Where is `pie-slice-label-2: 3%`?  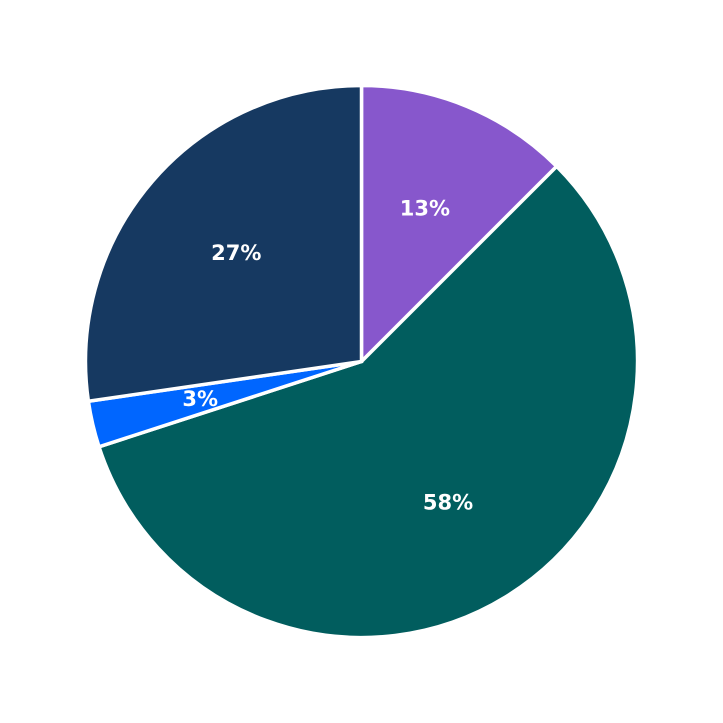 pie-slice-label-2: 3% is located at coordinates (200, 399).